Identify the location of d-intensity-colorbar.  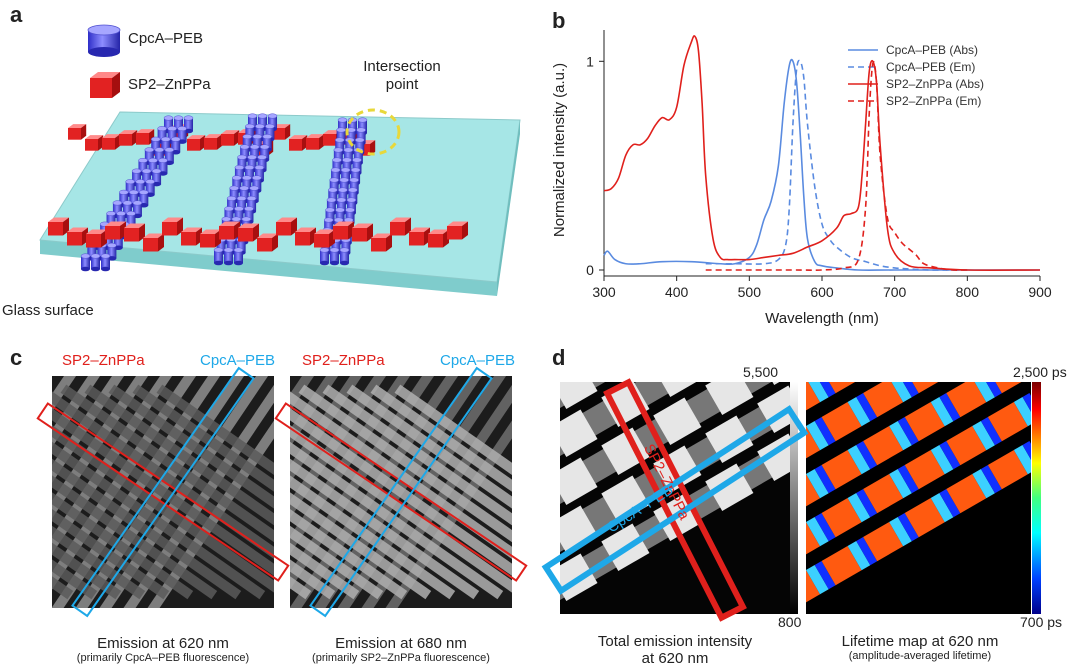
(794, 498).